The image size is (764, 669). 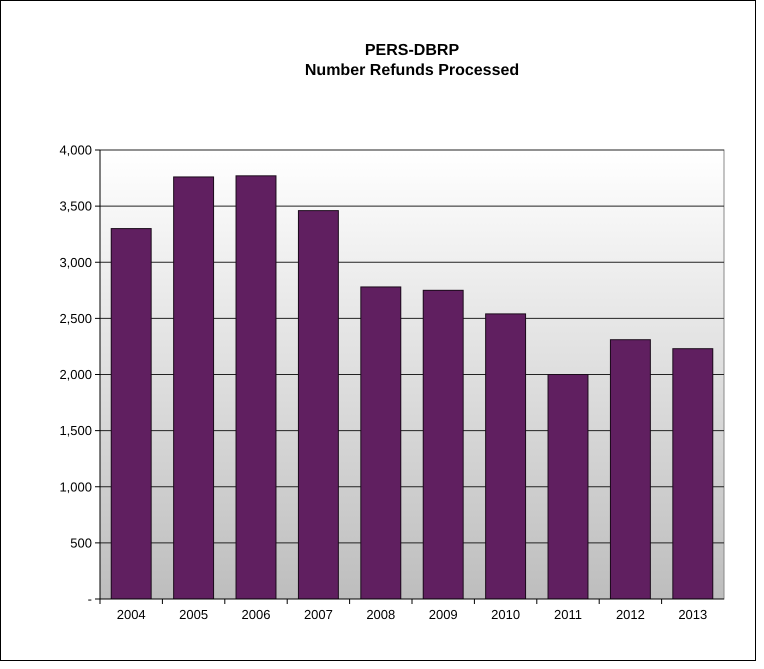 What do you see at coordinates (75, 262) in the screenshot?
I see `y-tick-label: 3,000` at bounding box center [75, 262].